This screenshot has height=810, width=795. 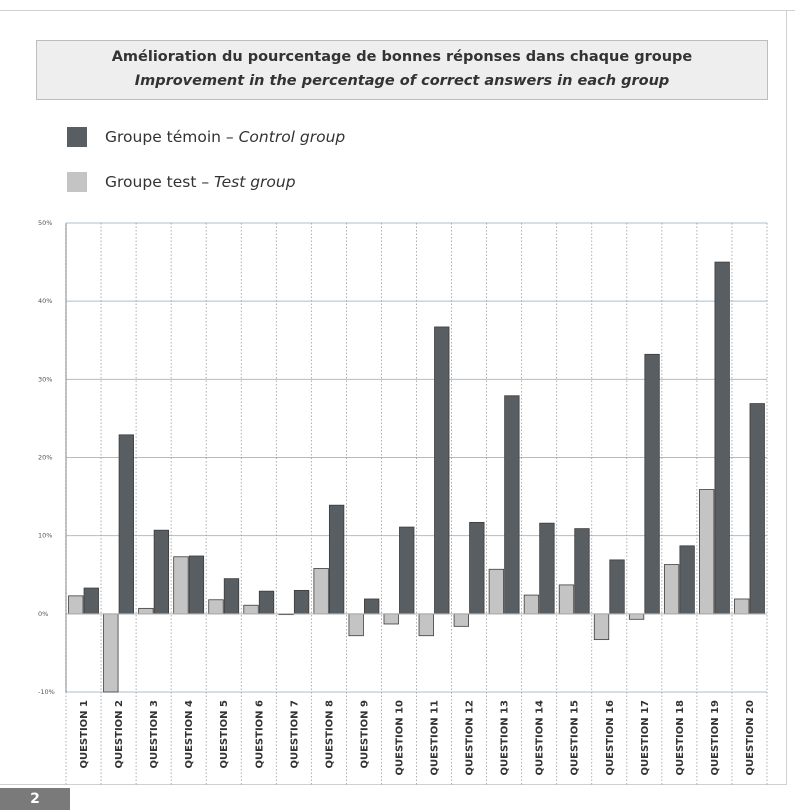 I want to click on x-tick-label: QUESTION 9, so click(x=364, y=734).